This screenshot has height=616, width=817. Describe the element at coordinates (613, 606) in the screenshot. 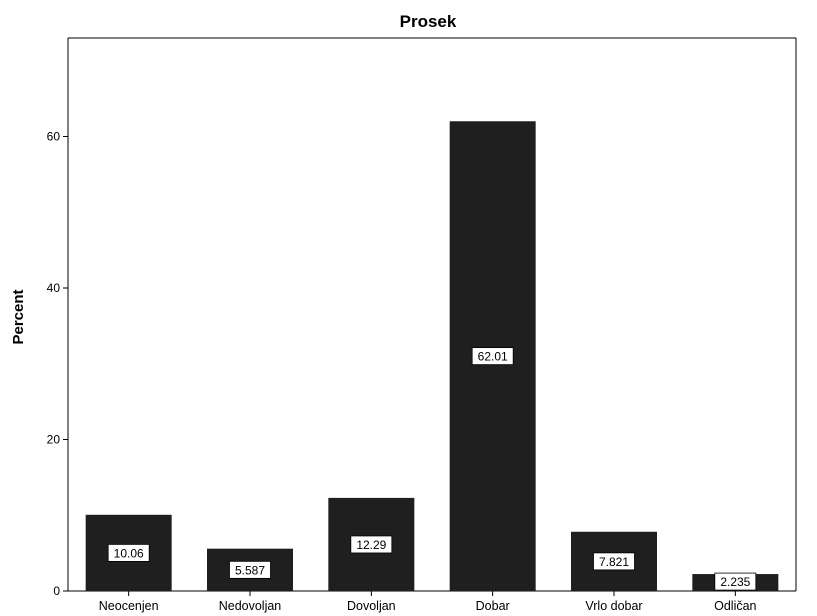

I see `x-tick-label: Vrlo dobar` at that location.